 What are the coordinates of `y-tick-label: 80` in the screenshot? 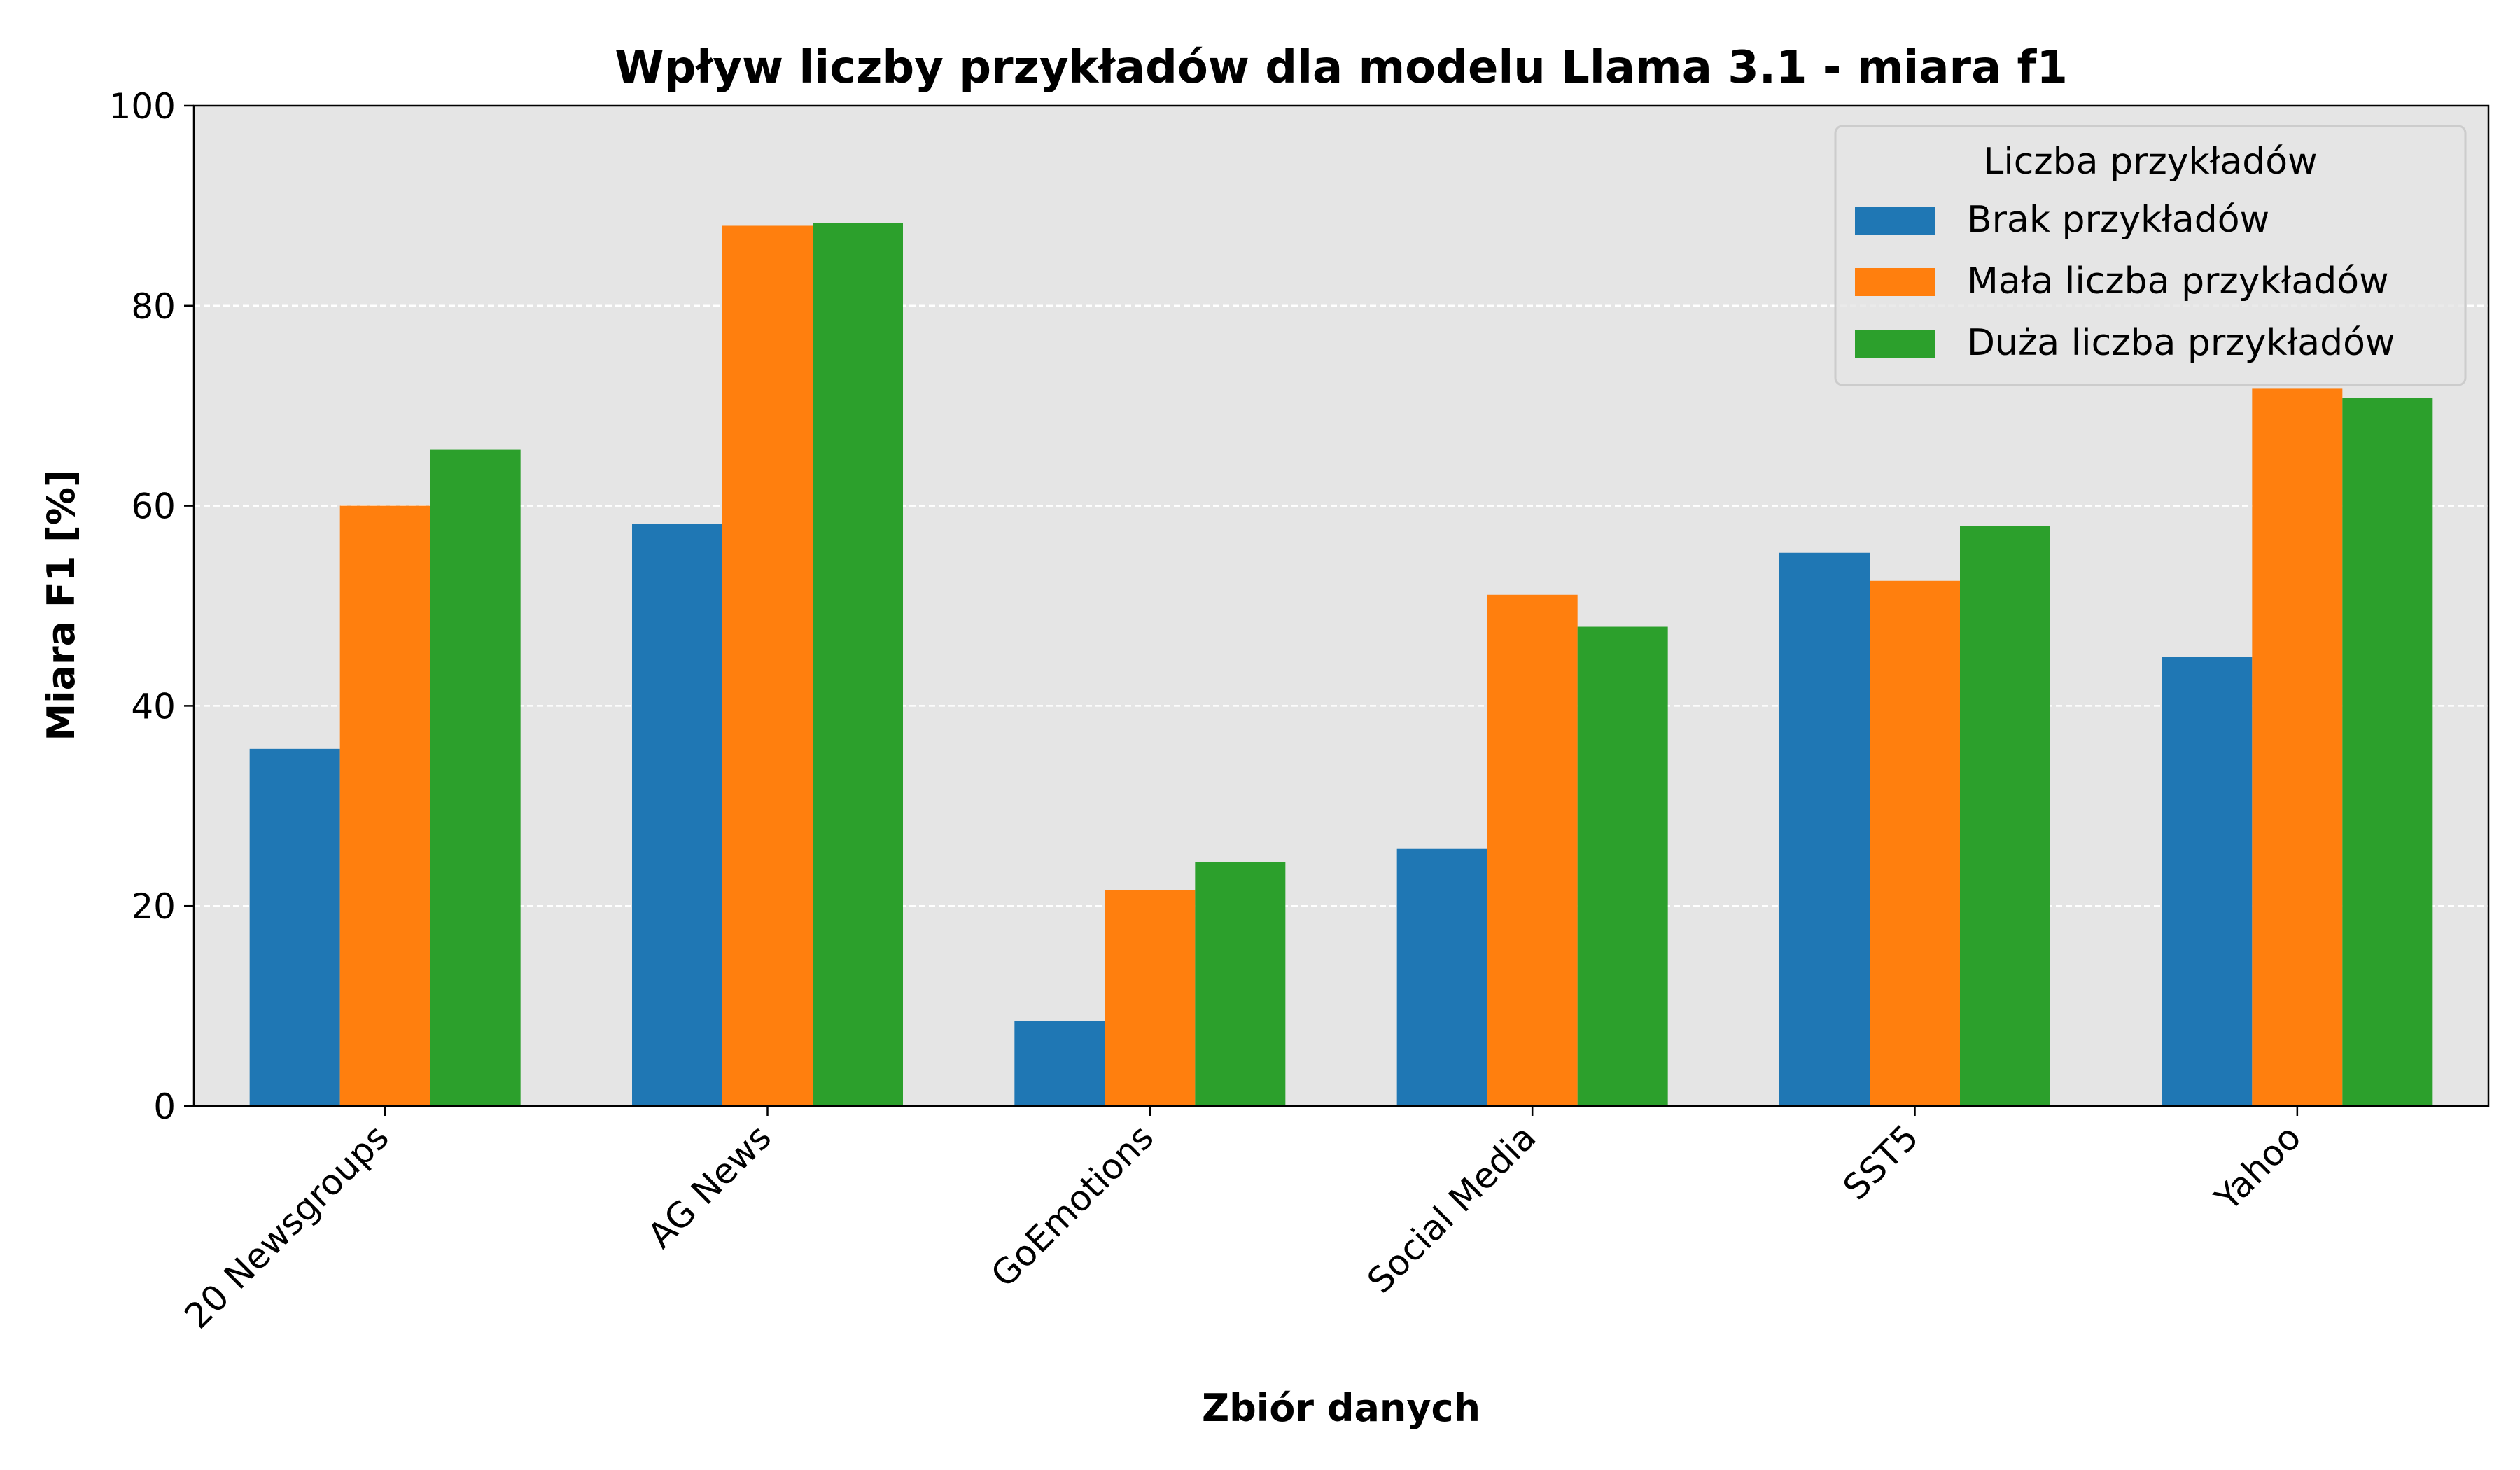 It's located at (153, 306).